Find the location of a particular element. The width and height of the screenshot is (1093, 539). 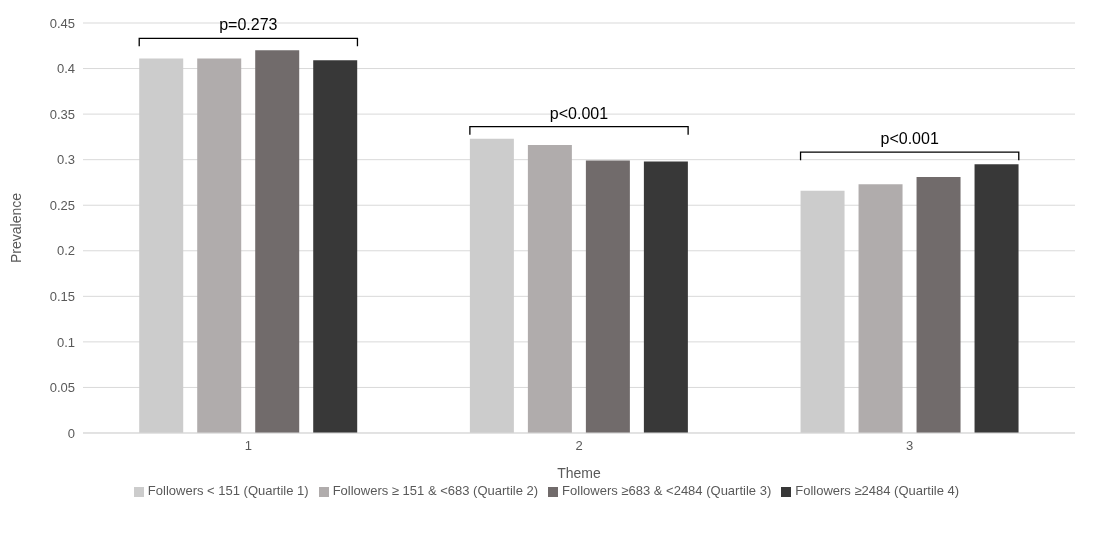

y-axis-title: Prevalence is located at coordinates (15, 228).